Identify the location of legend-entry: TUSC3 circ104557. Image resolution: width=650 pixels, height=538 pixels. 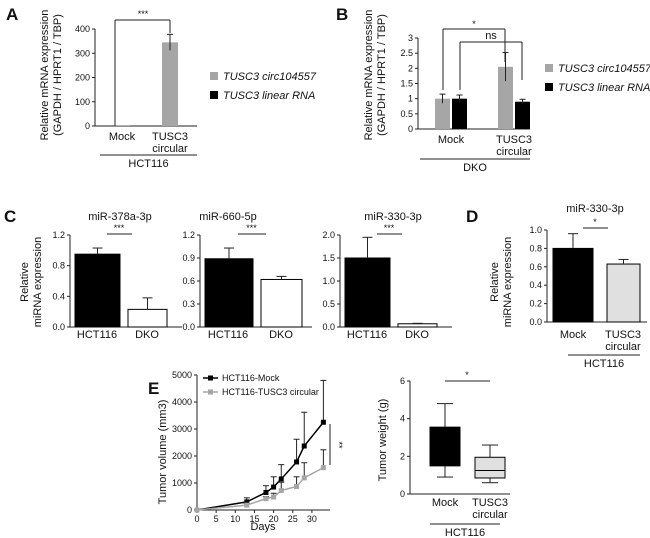
(604, 69).